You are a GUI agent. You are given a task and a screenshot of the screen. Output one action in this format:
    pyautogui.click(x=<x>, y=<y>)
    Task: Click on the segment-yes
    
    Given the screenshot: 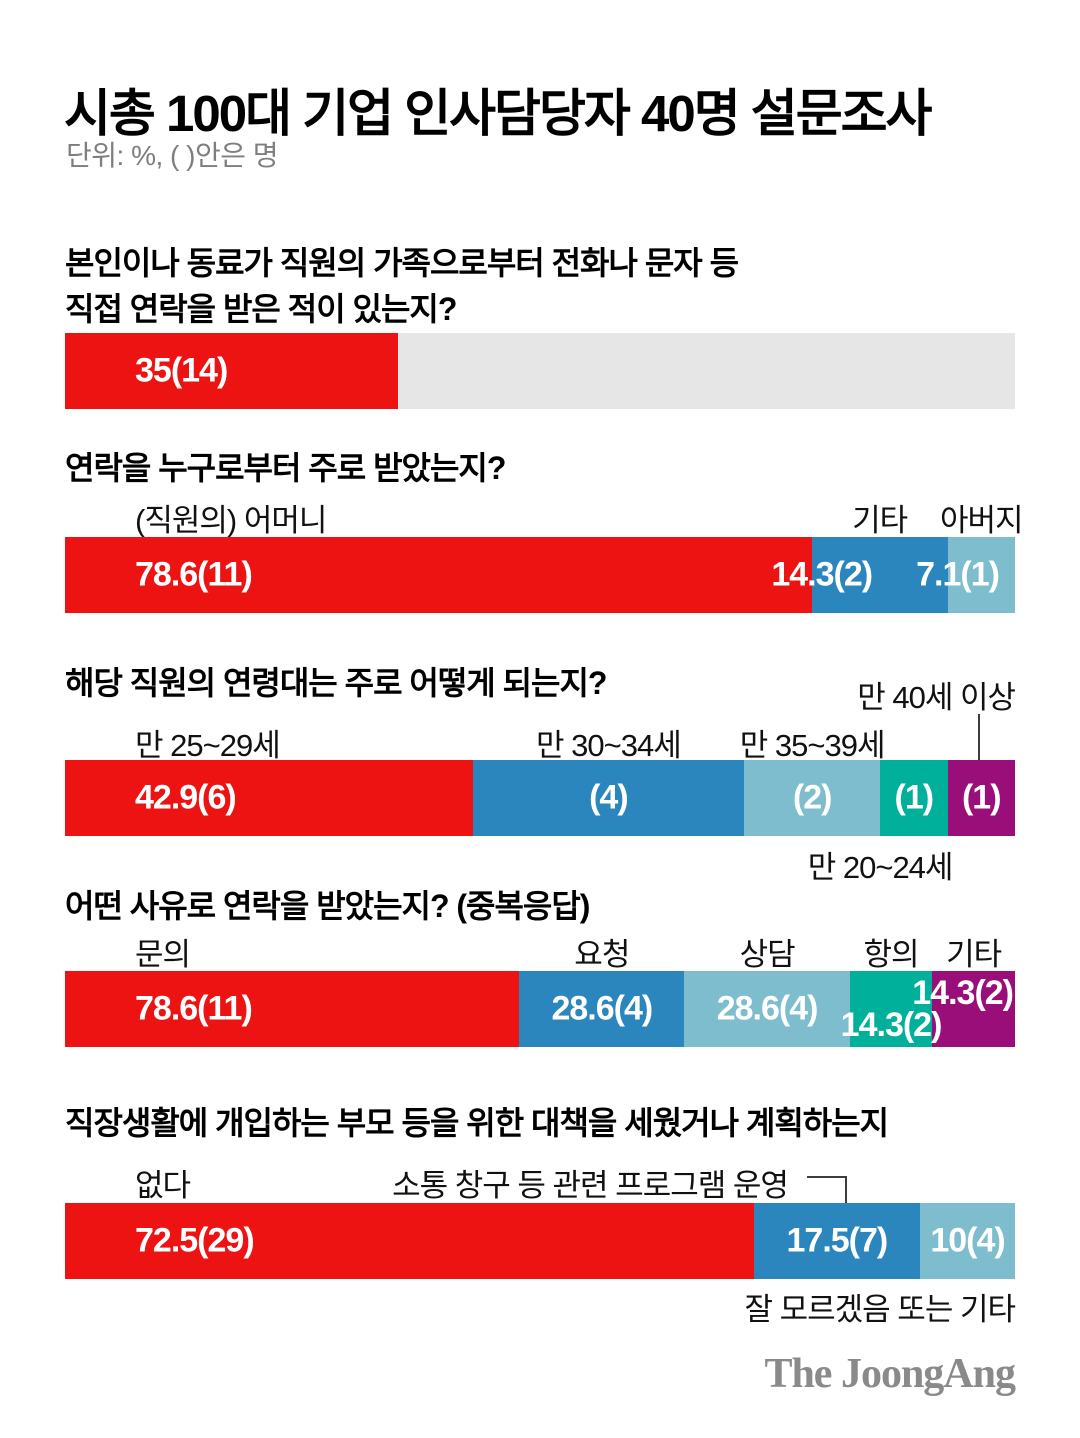 What is the action you would take?
    pyautogui.click(x=231, y=371)
    